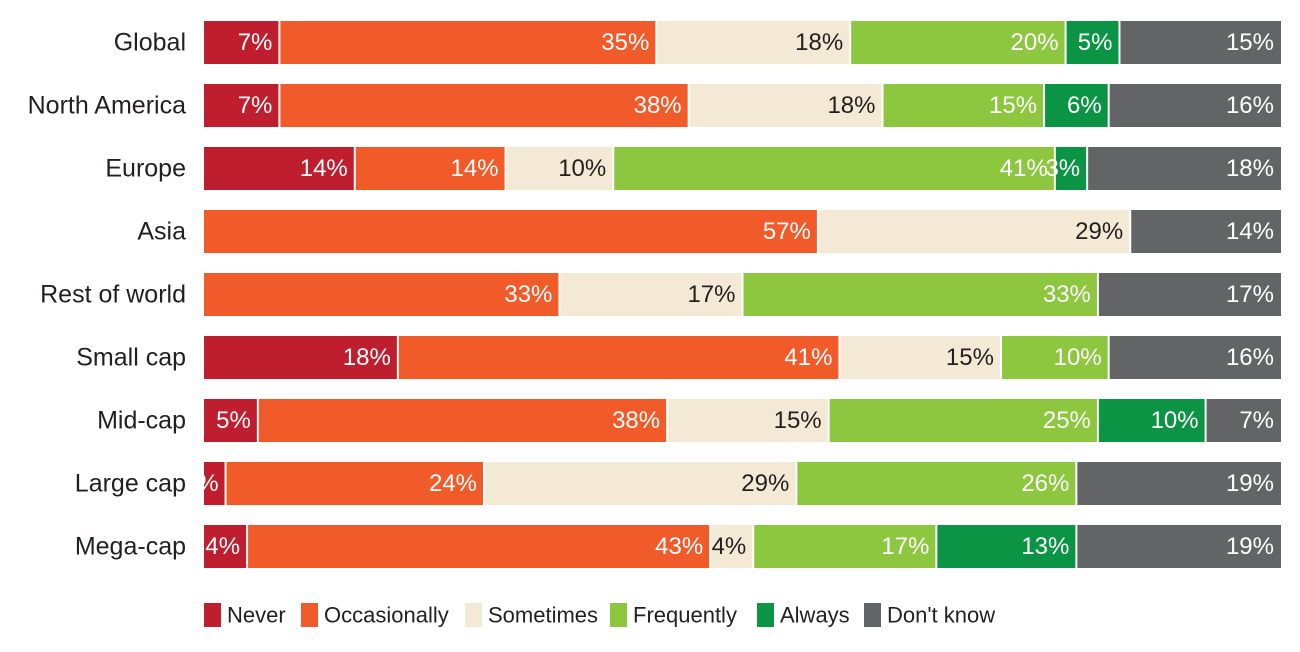  I want to click on data-label: 2%, so click(201, 483).